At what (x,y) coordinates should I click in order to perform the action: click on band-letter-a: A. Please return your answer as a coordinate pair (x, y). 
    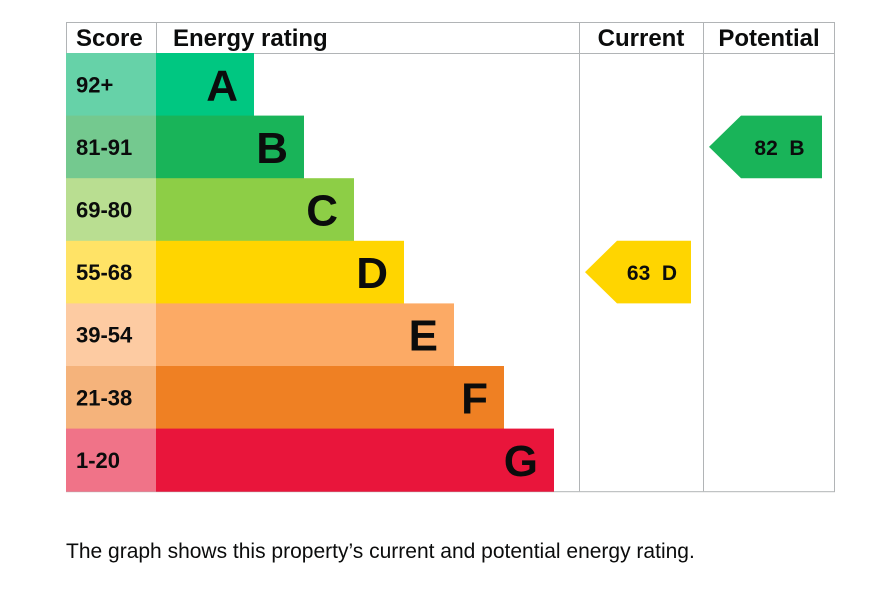
    Looking at the image, I should click on (222, 85).